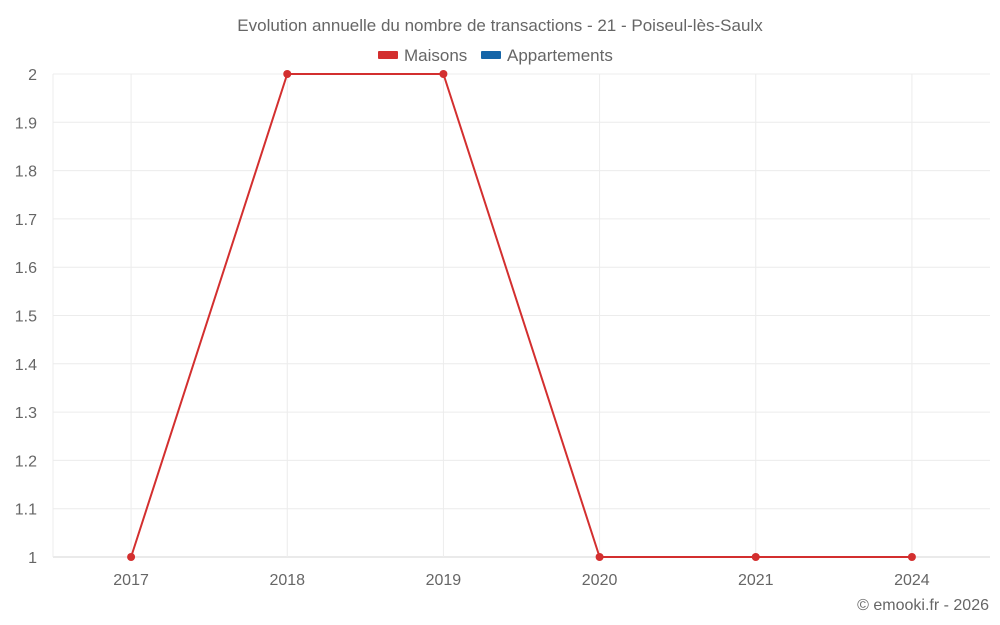  Describe the element at coordinates (287, 580) in the screenshot. I see `x-tick-label: 2018` at that location.